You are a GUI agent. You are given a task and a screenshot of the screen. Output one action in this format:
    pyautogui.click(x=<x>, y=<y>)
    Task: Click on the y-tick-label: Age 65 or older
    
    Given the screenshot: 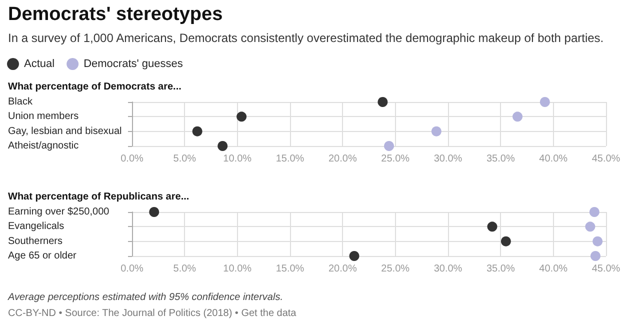 What is the action you would take?
    pyautogui.click(x=43, y=256)
    